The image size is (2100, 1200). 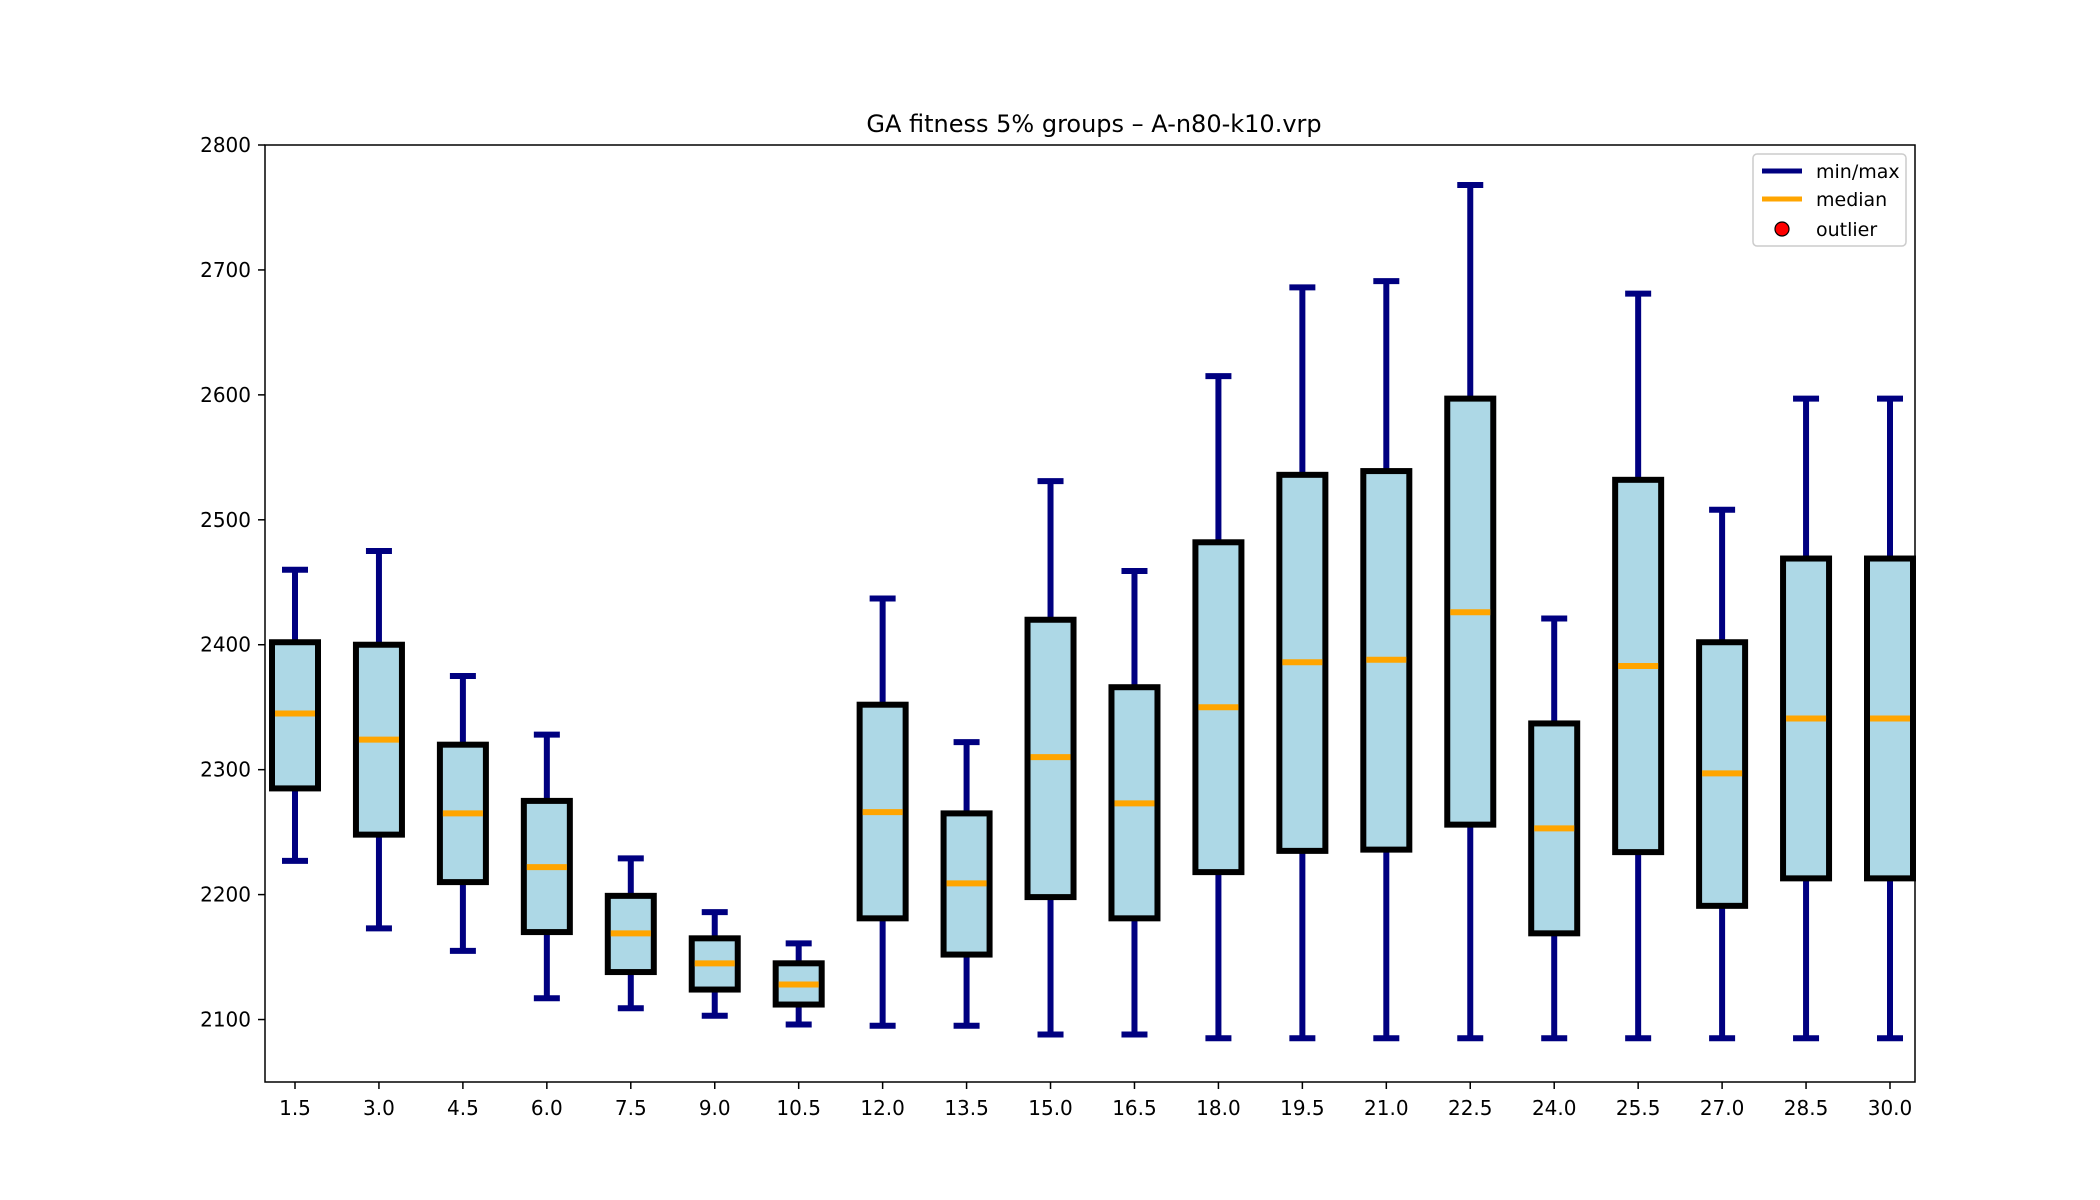 I want to click on x-tick-label: 28.5, so click(x=1806, y=1108).